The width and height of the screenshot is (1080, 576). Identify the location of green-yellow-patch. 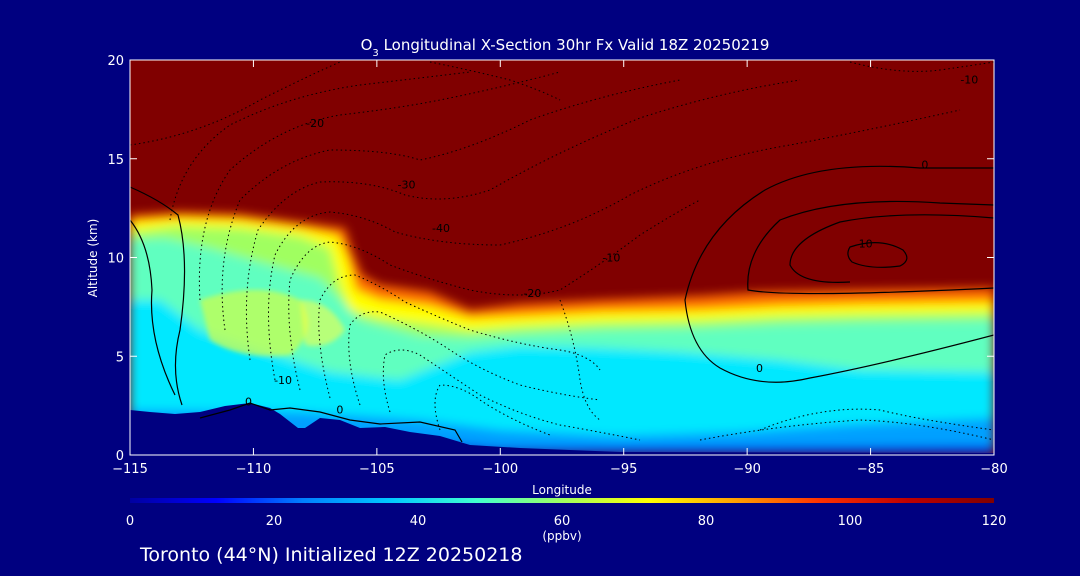
(254, 323).